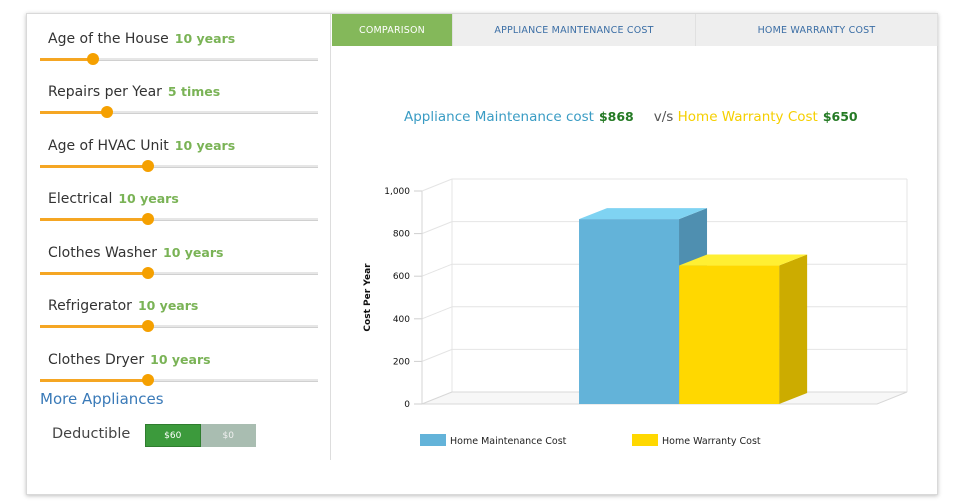  Describe the element at coordinates (113, 199) in the screenshot. I see `slider-label: Electrical 10 years` at that location.